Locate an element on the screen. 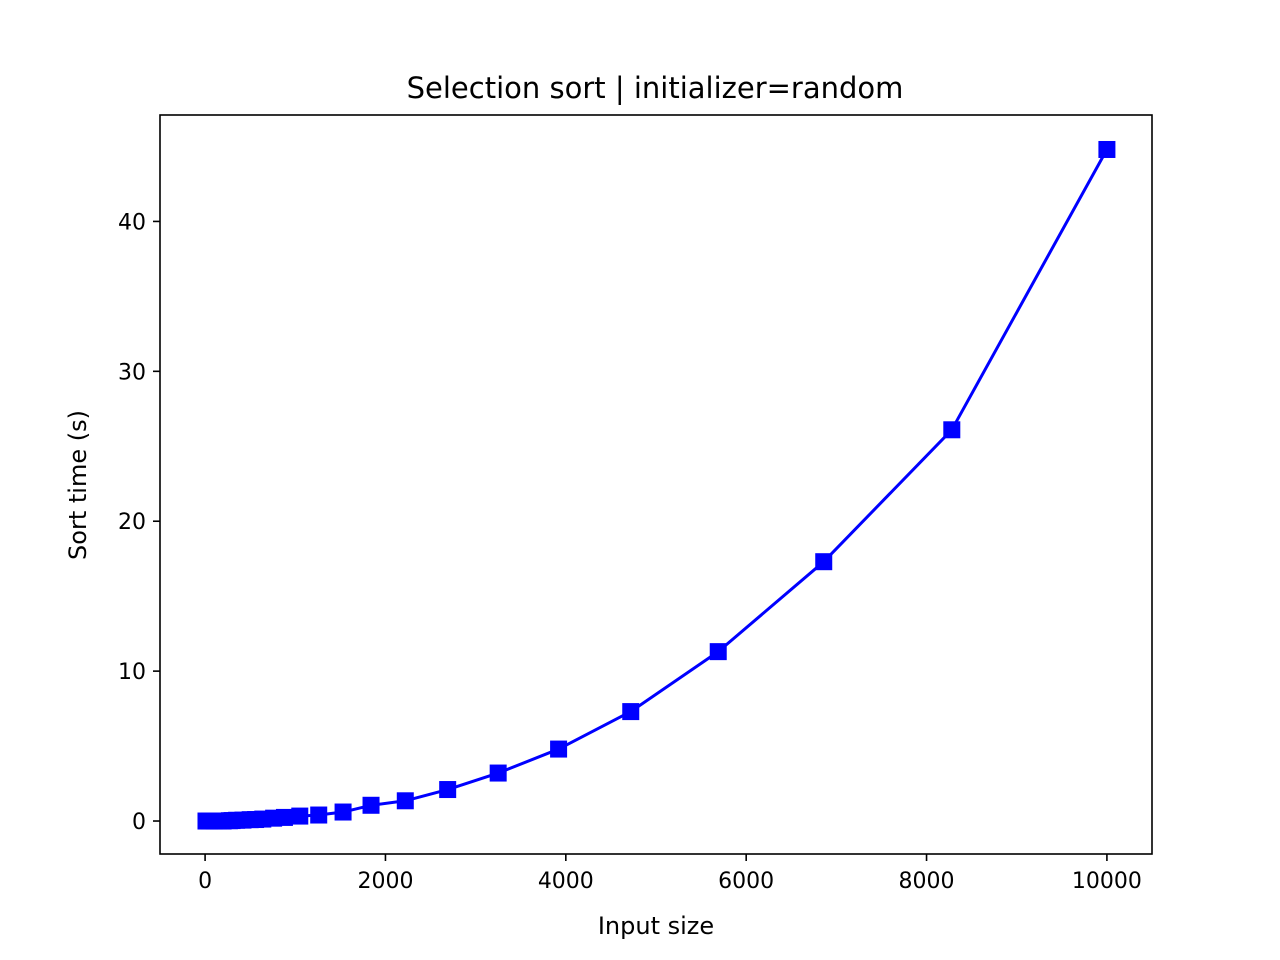 The image size is (1280, 960). chart-title: Selection sort | initializer=random is located at coordinates (655, 88).